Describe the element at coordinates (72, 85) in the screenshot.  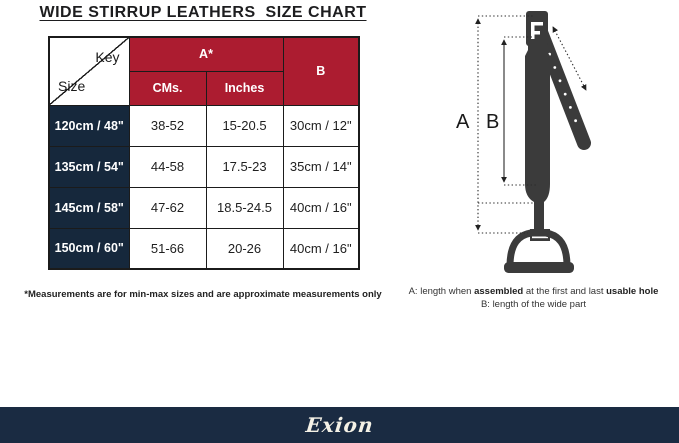
I see `size-label: Size` at that location.